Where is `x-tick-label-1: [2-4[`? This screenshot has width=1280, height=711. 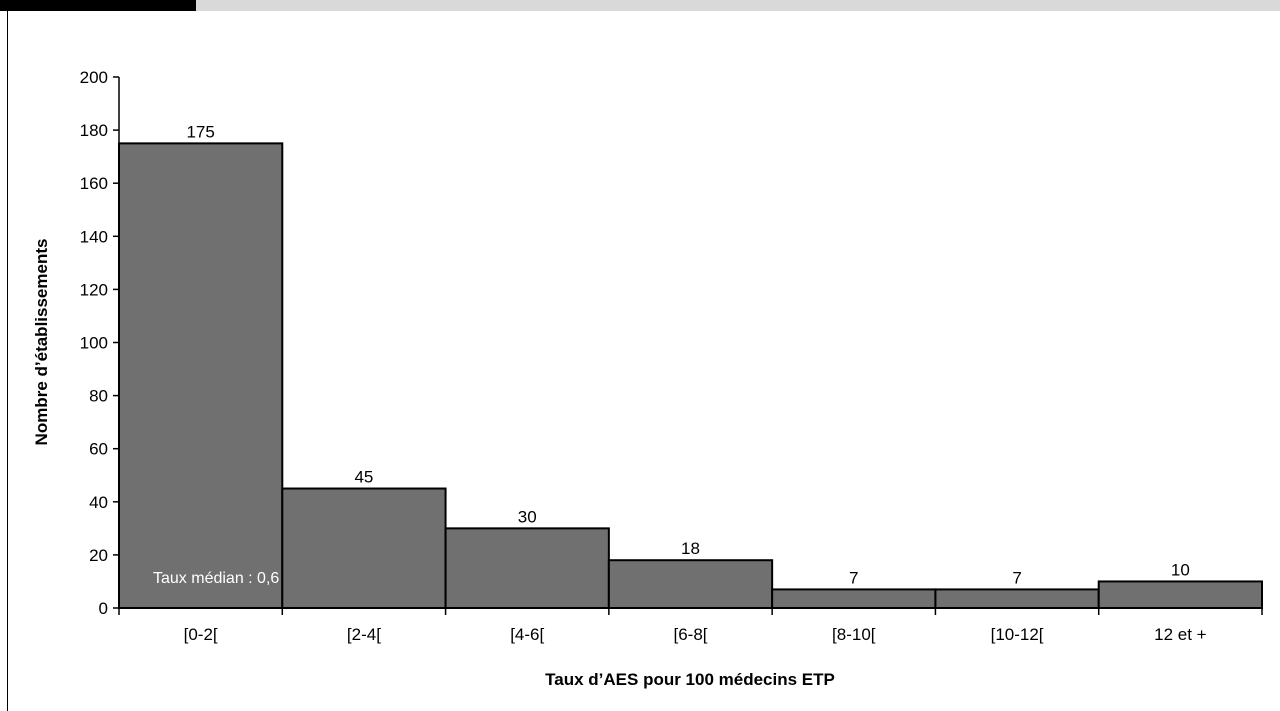
x-tick-label-1: [2-4[ is located at coordinates (364, 634).